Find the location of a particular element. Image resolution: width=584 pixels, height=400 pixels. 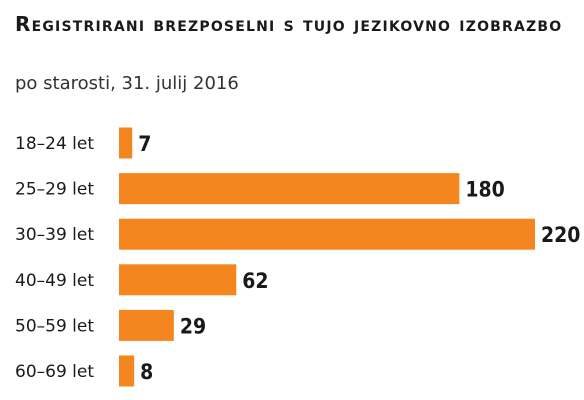

value-label: 8 is located at coordinates (146, 372).